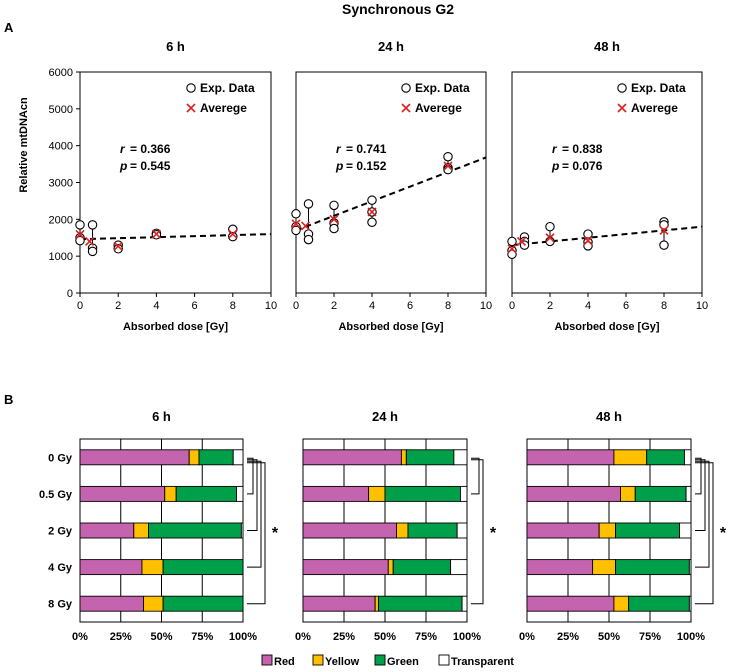  What do you see at coordinates (403, 662) in the screenshot?
I see `legend-label-green: Green` at bounding box center [403, 662].